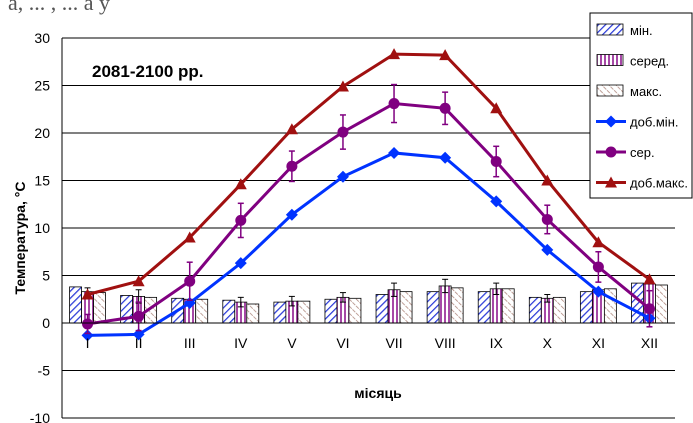 The width and height of the screenshot is (693, 423). Describe the element at coordinates (659, 183) in the screenshot. I see `legend-label: доб.макс.` at that location.